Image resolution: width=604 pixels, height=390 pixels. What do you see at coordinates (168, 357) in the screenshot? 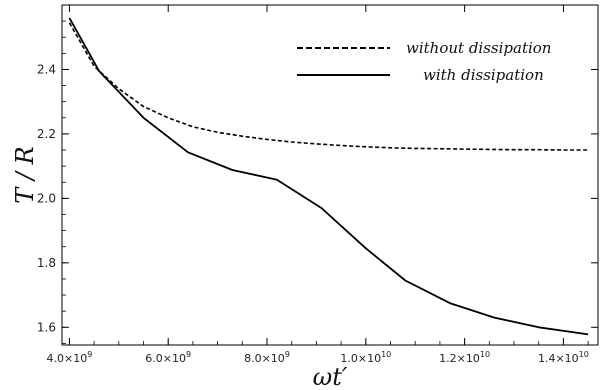
I see `x-tick-label: 6.0×10⁹` at bounding box center [168, 357].